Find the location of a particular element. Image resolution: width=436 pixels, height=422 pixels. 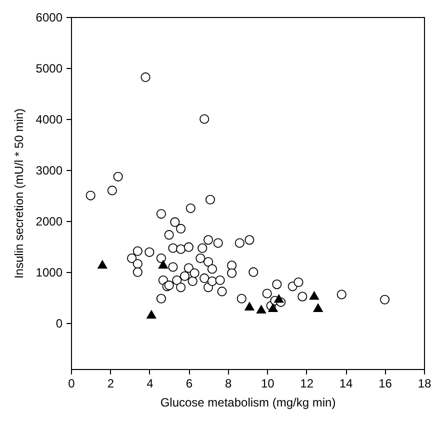

x-tick-label: 10 is located at coordinates (267, 383).